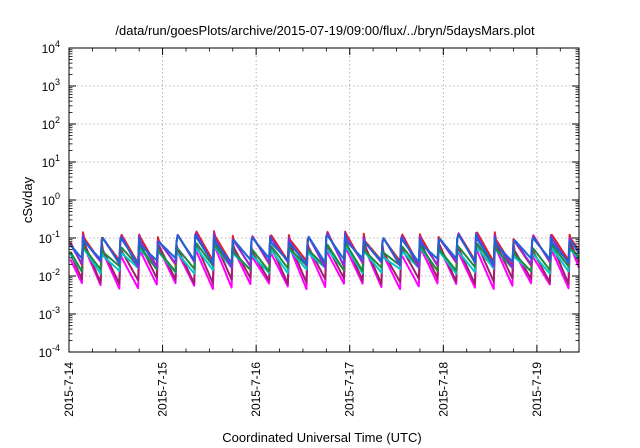 The width and height of the screenshot is (640, 448). What do you see at coordinates (51, 47) in the screenshot?
I see `y-tick-label: 10⁴` at bounding box center [51, 47].